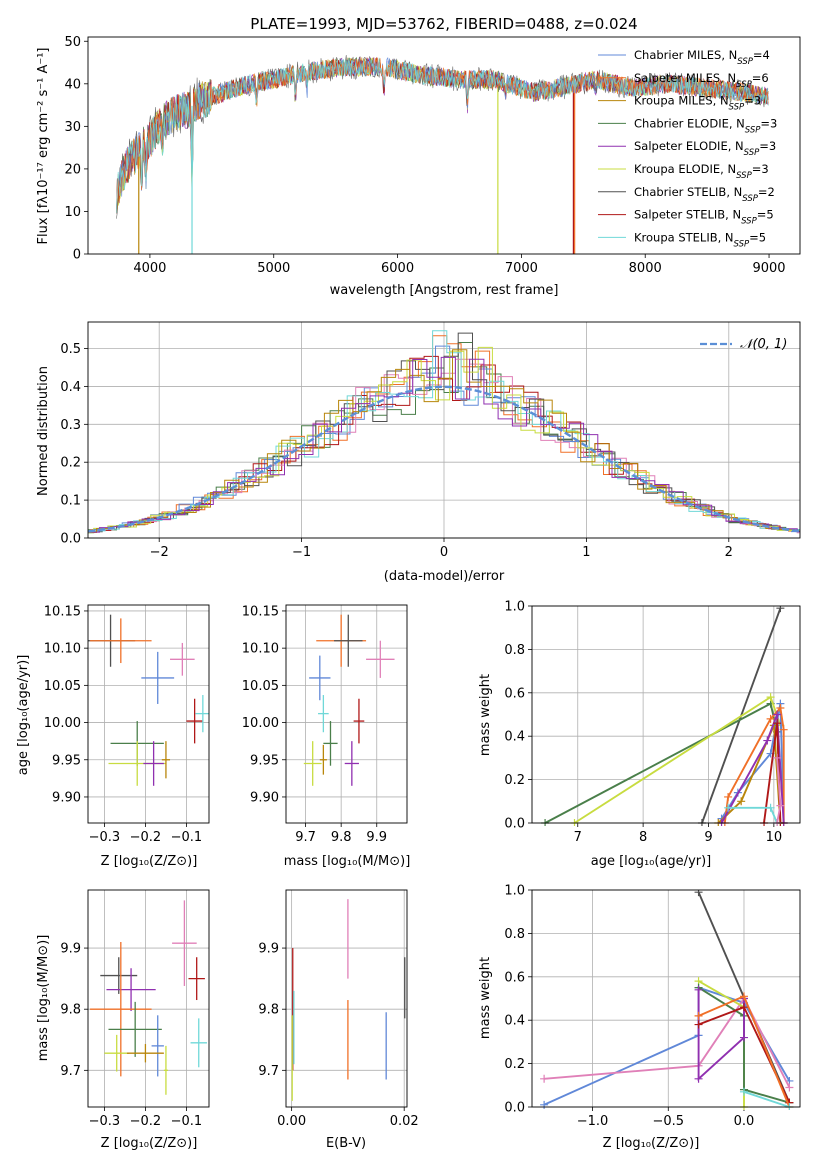  What do you see at coordinates (705, 148) in the screenshot?
I see `legend-entry: Salpeter ELODIE, NSSP=3` at bounding box center [705, 148].